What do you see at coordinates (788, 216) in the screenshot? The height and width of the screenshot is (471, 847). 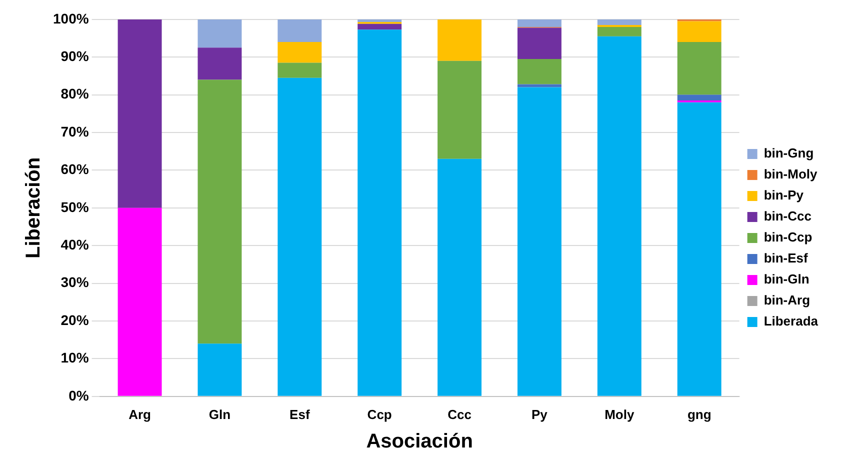 I see `legend-label: bin-Ccc` at bounding box center [788, 216].